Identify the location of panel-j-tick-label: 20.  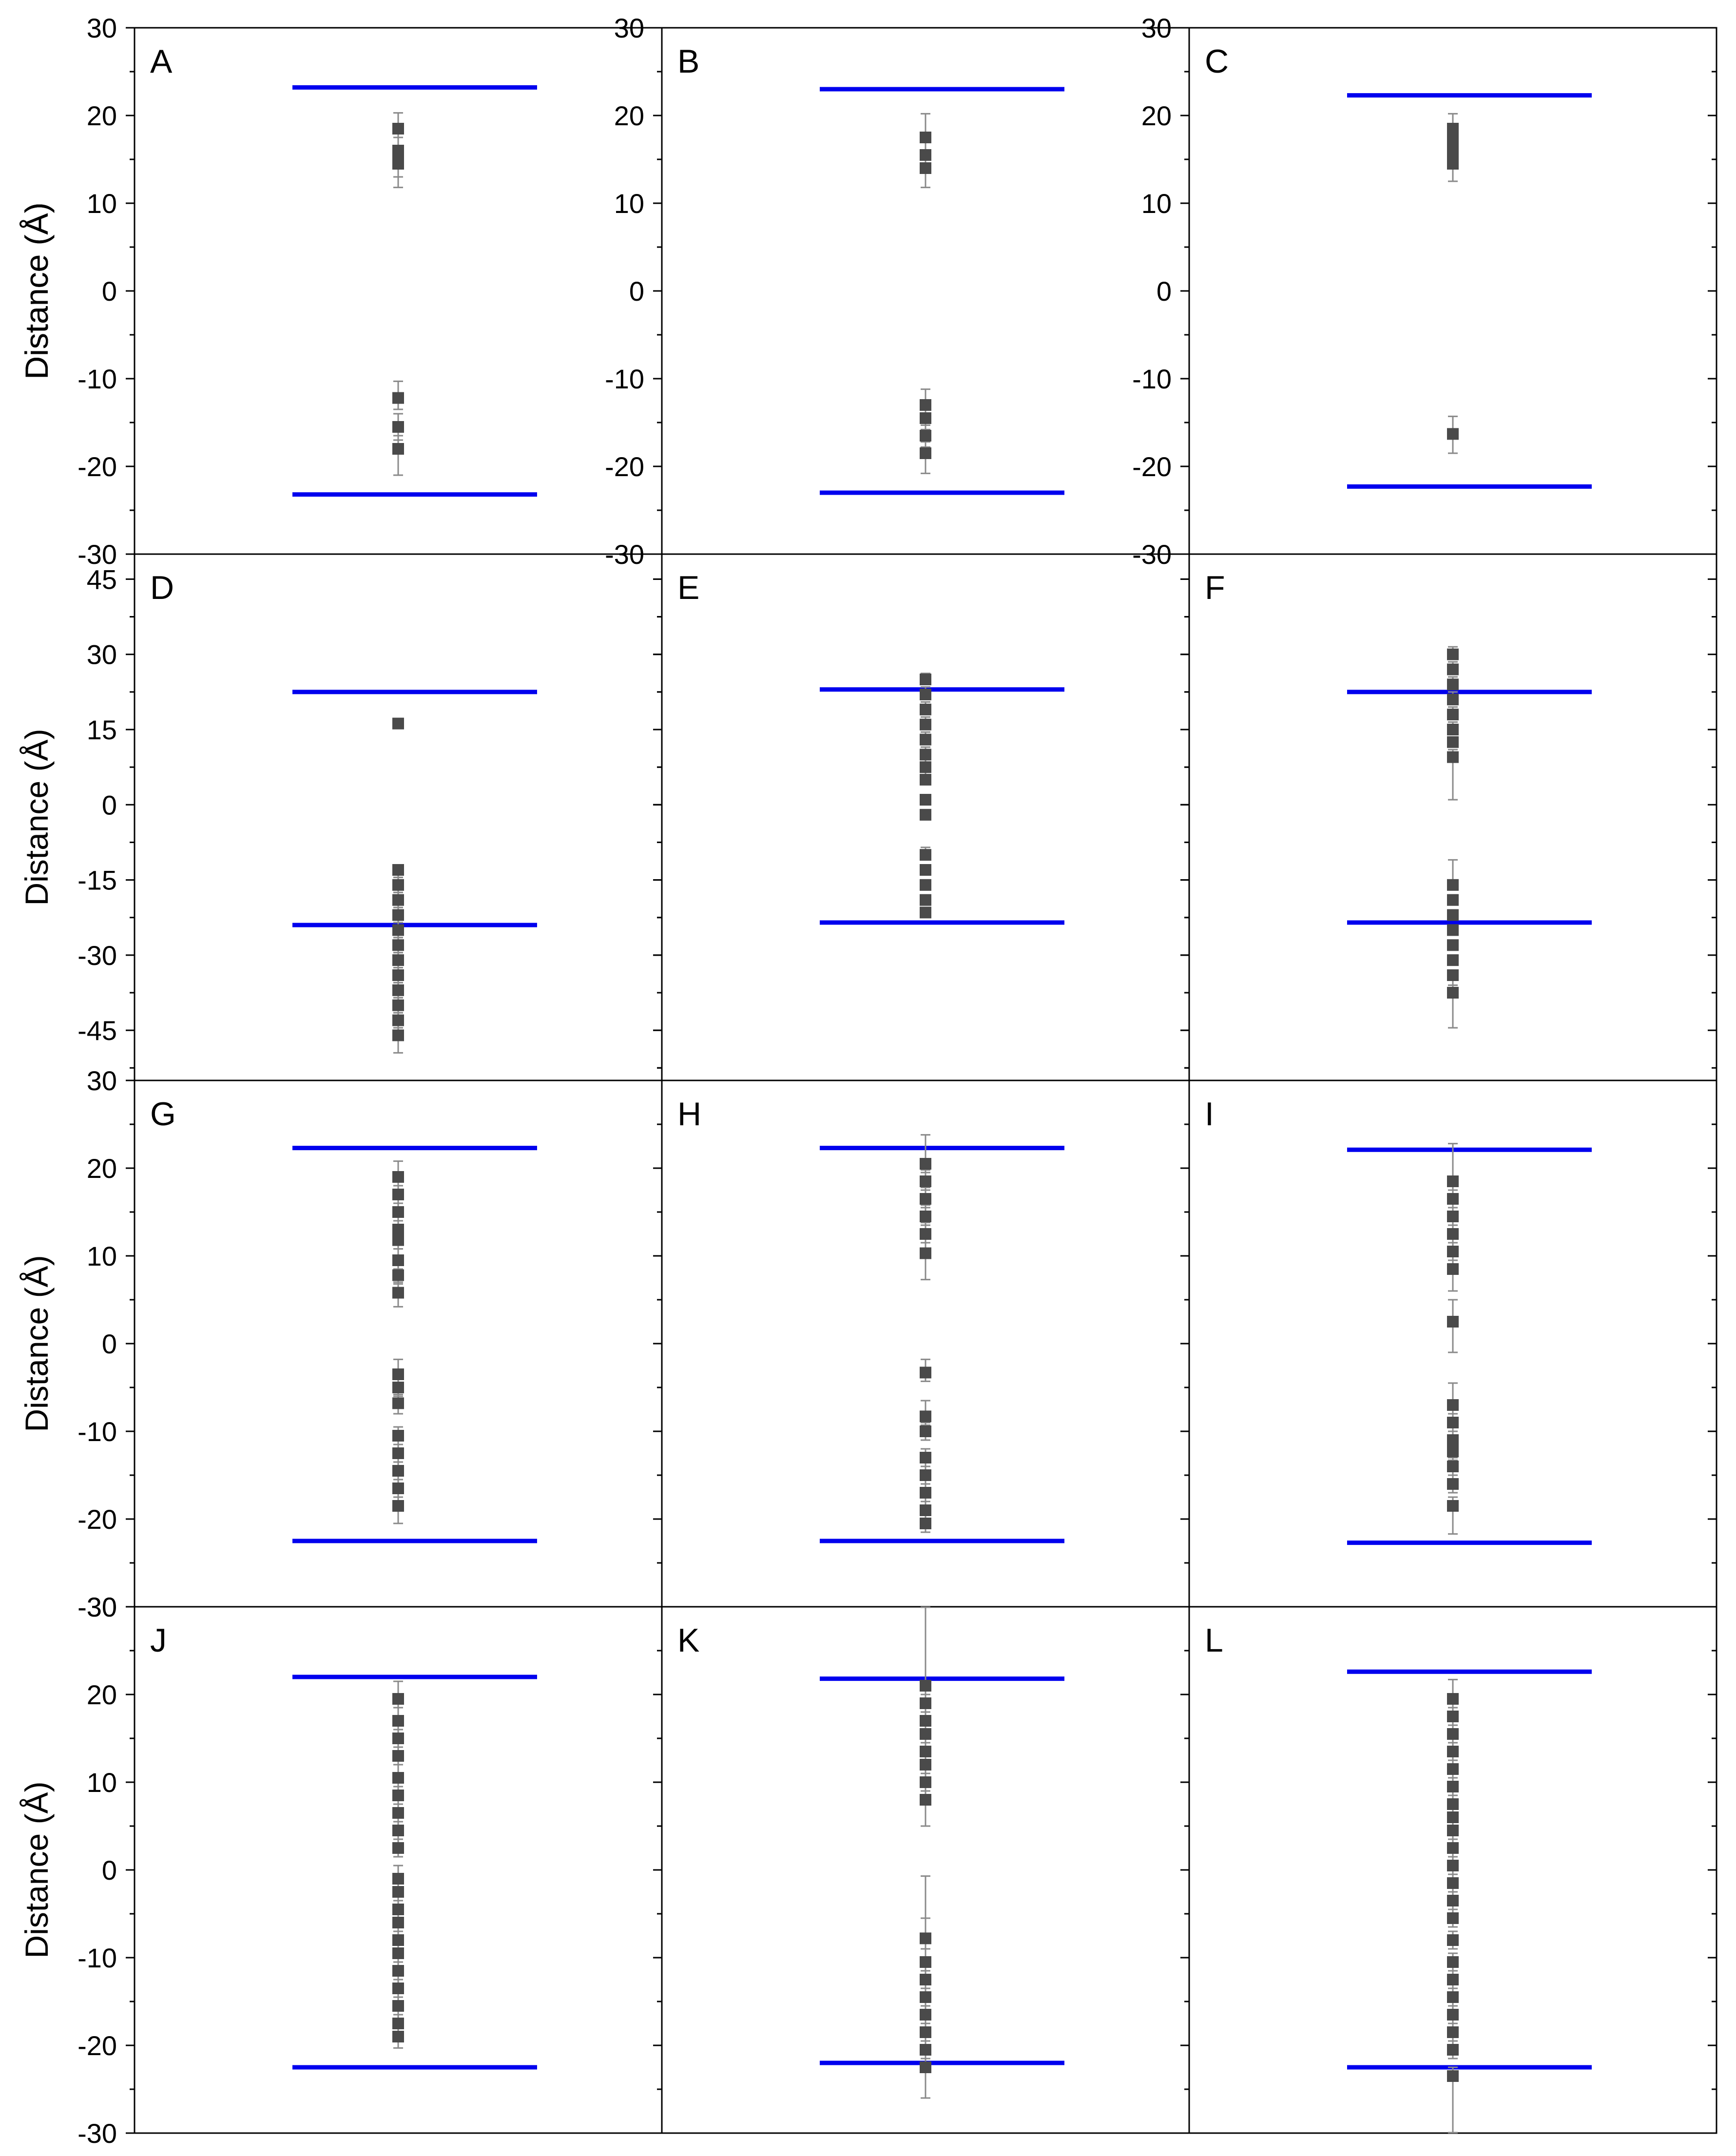
(102, 1694).